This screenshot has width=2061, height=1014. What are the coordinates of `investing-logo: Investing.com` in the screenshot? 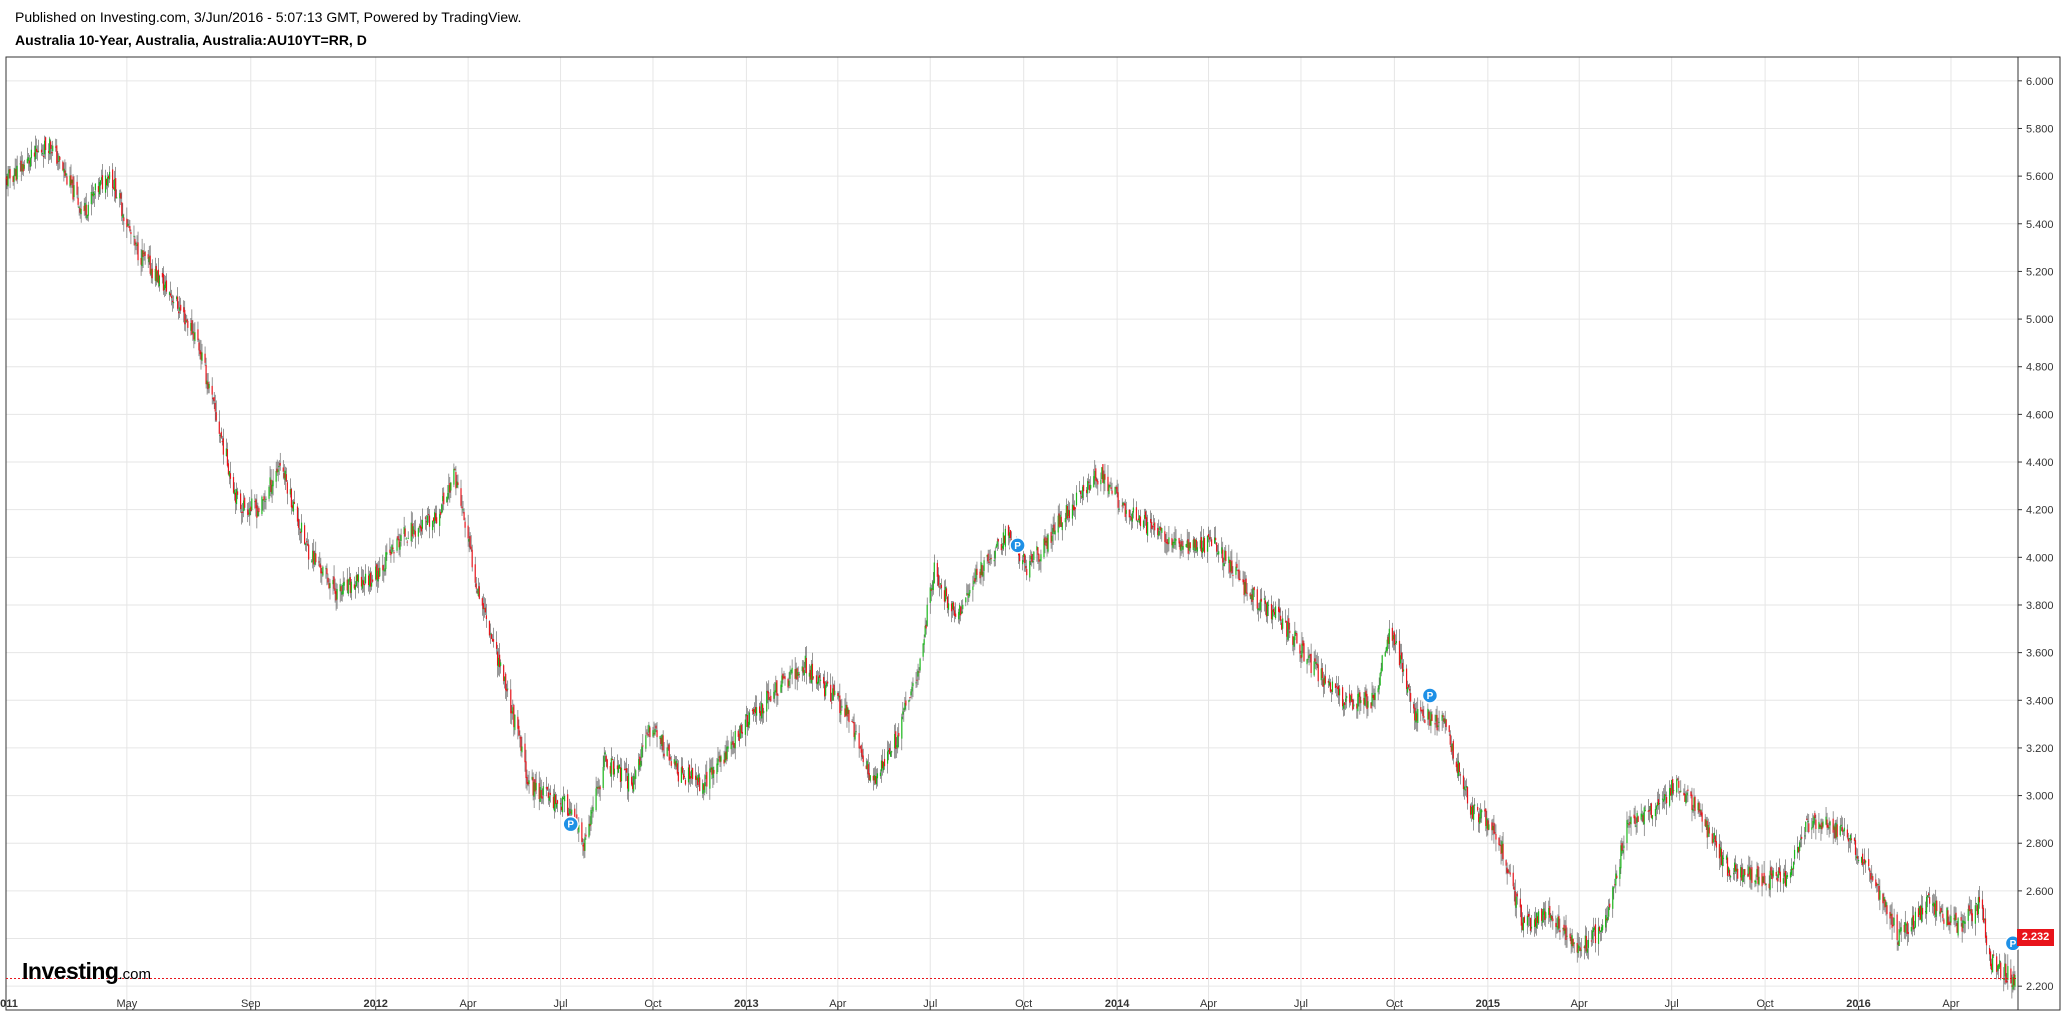 It's located at (86, 971).